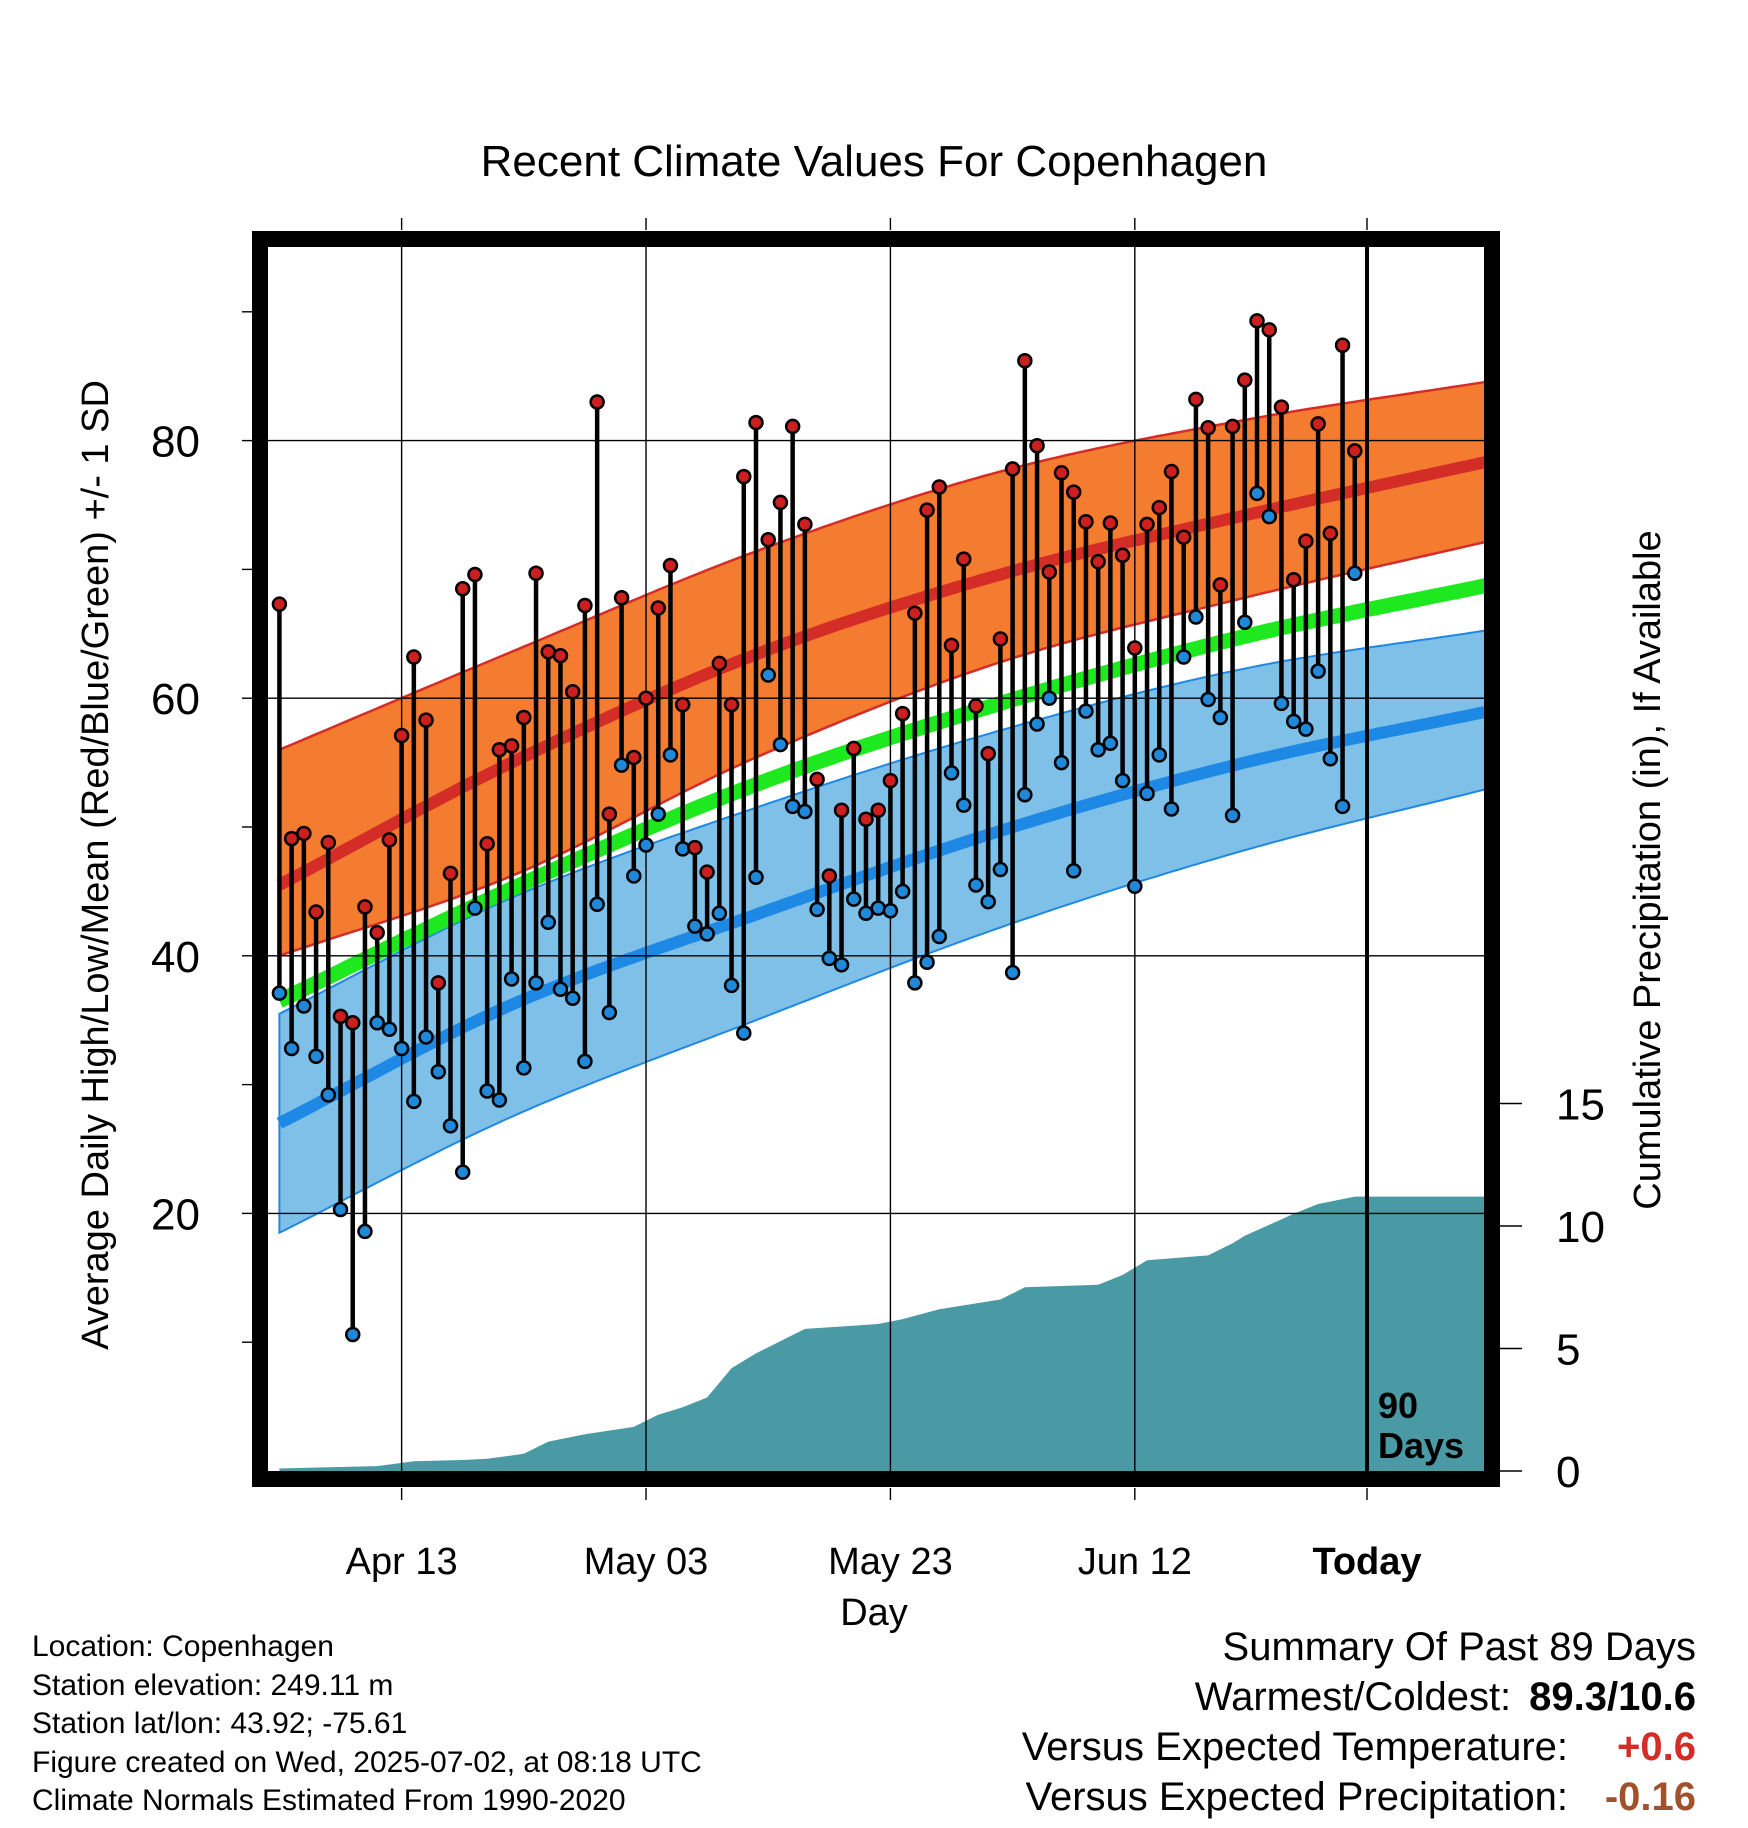  I want to click on x-tick-label: May 23, so click(890, 1562).